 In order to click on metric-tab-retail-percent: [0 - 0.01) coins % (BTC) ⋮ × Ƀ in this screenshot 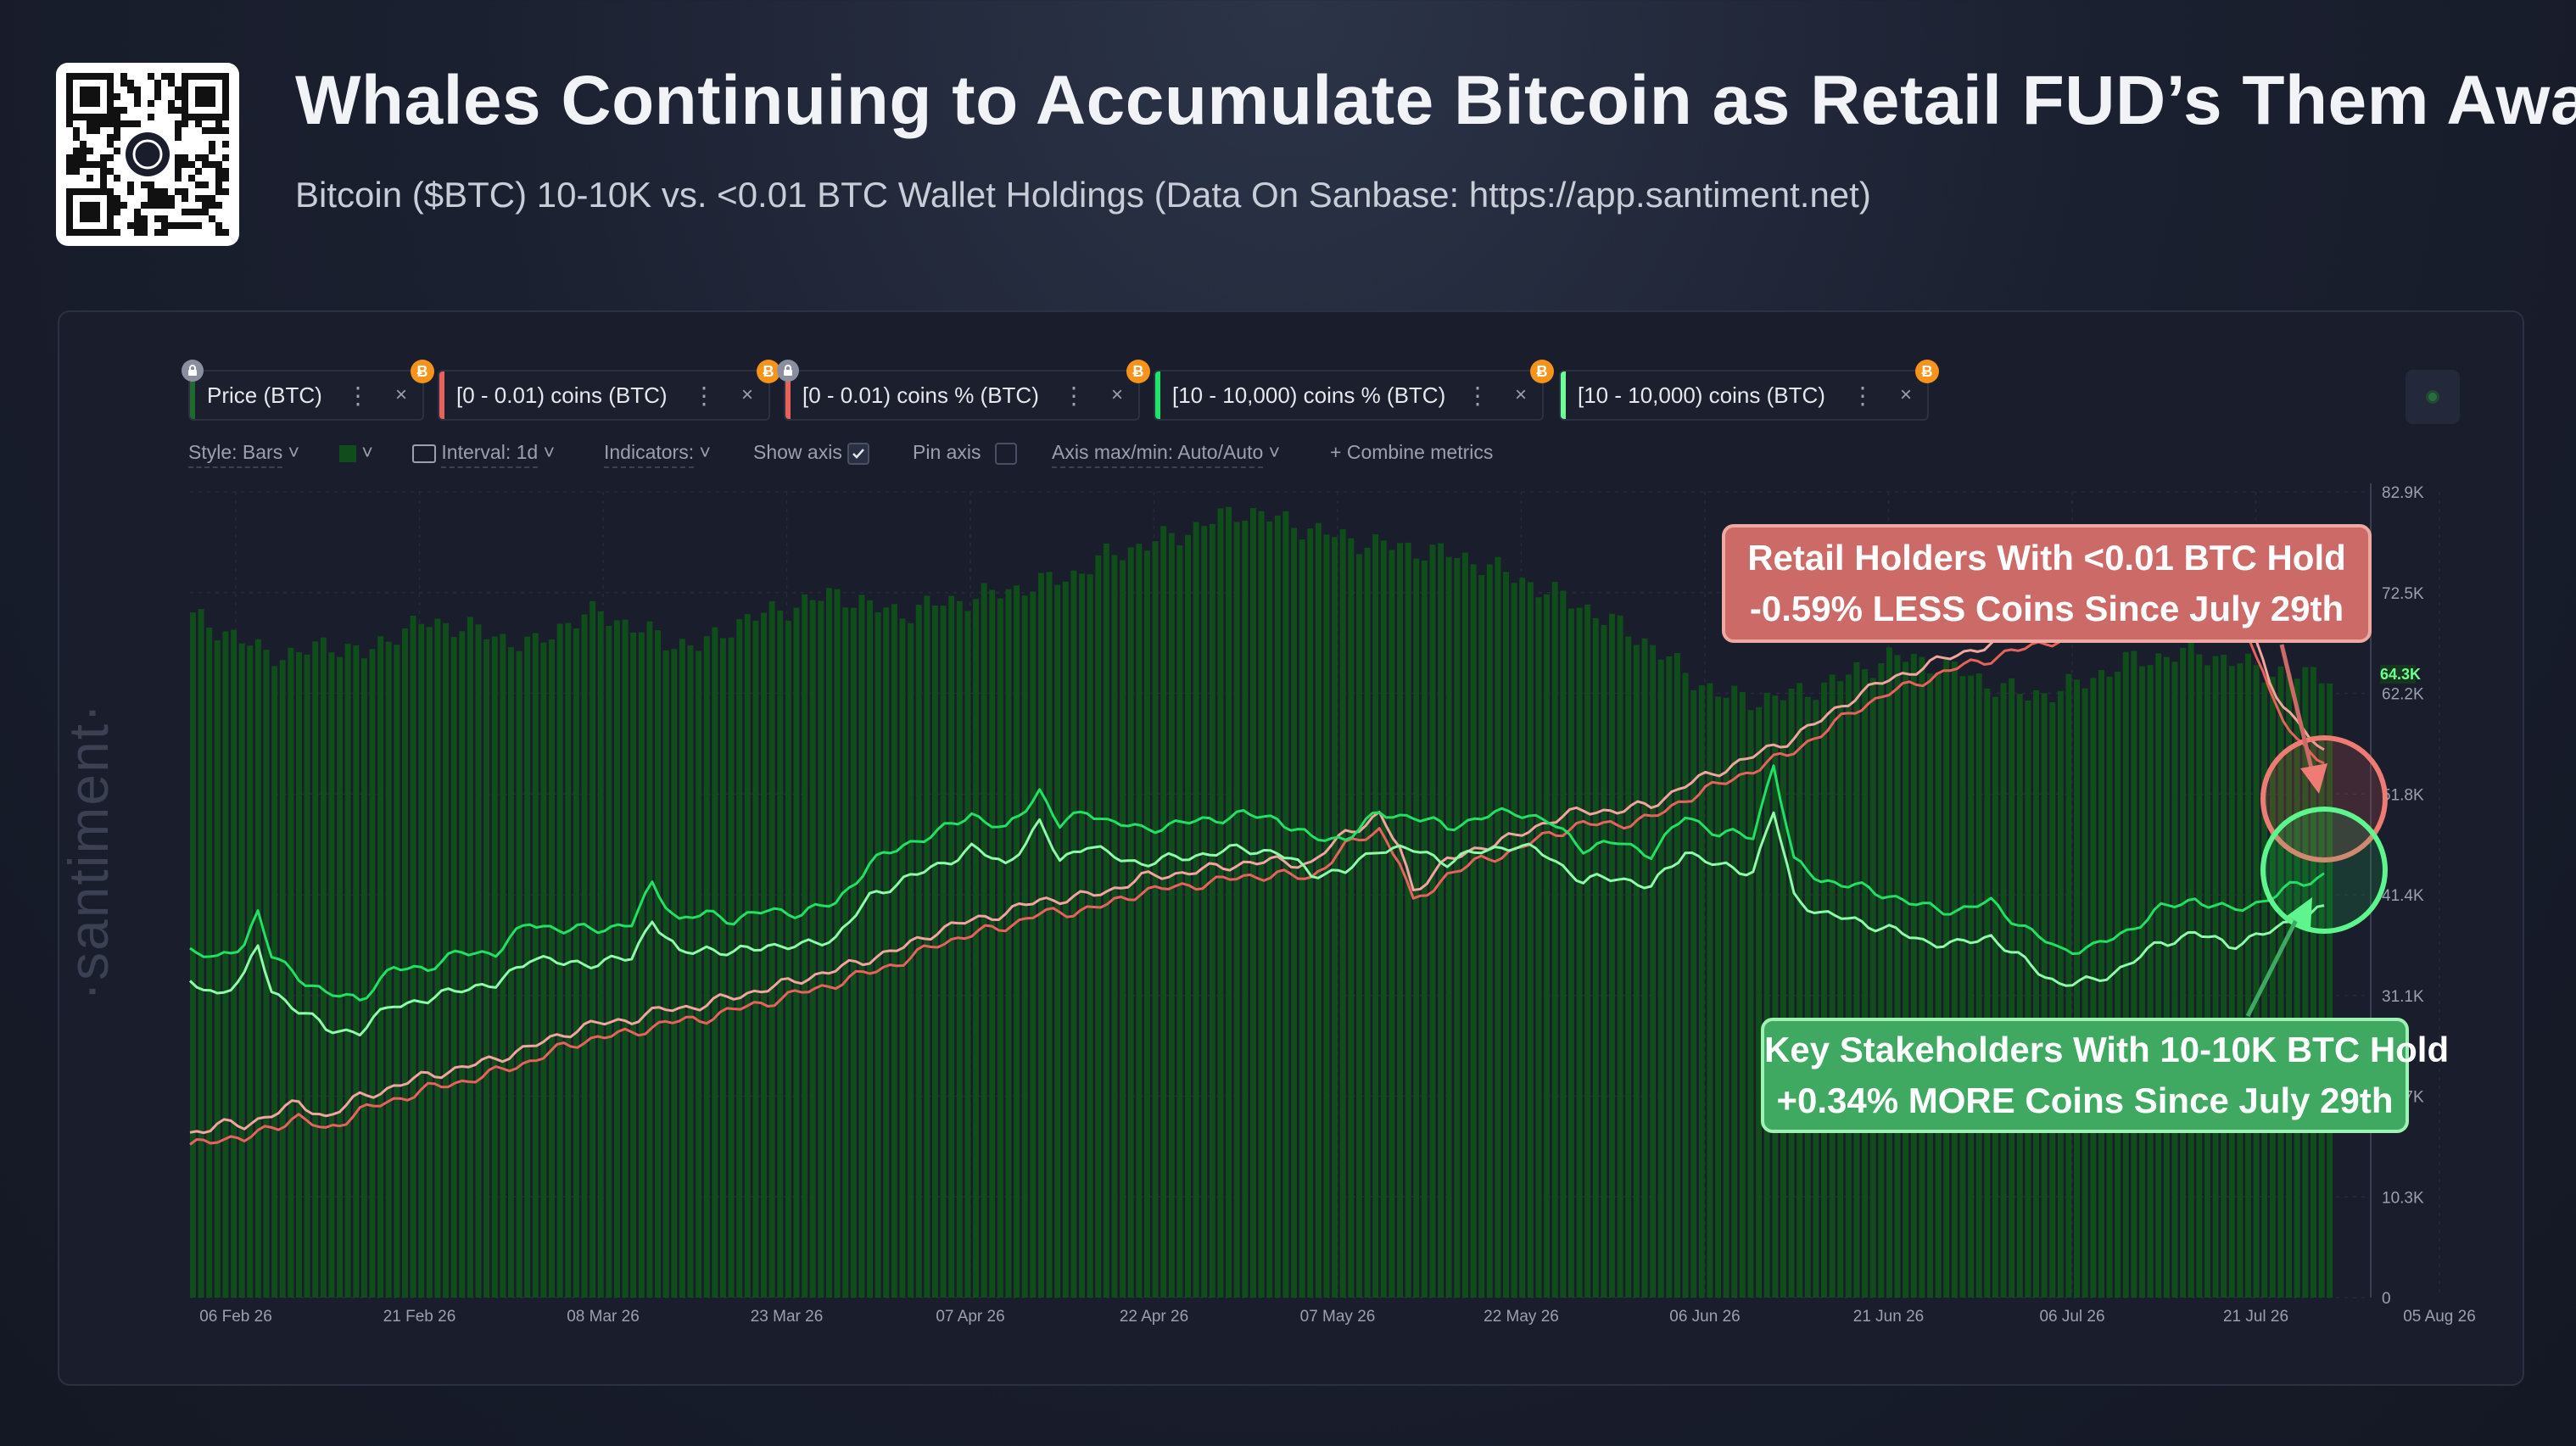, I will do `click(963, 390)`.